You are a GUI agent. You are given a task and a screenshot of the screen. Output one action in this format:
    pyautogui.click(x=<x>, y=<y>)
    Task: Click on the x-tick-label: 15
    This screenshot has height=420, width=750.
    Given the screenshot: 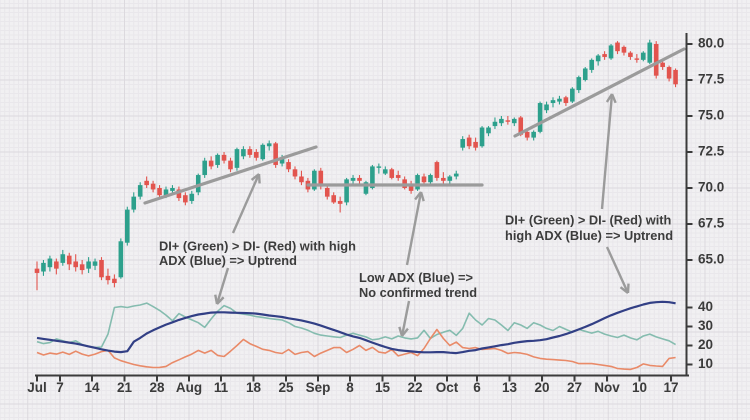 What is the action you would take?
    pyautogui.click(x=383, y=387)
    